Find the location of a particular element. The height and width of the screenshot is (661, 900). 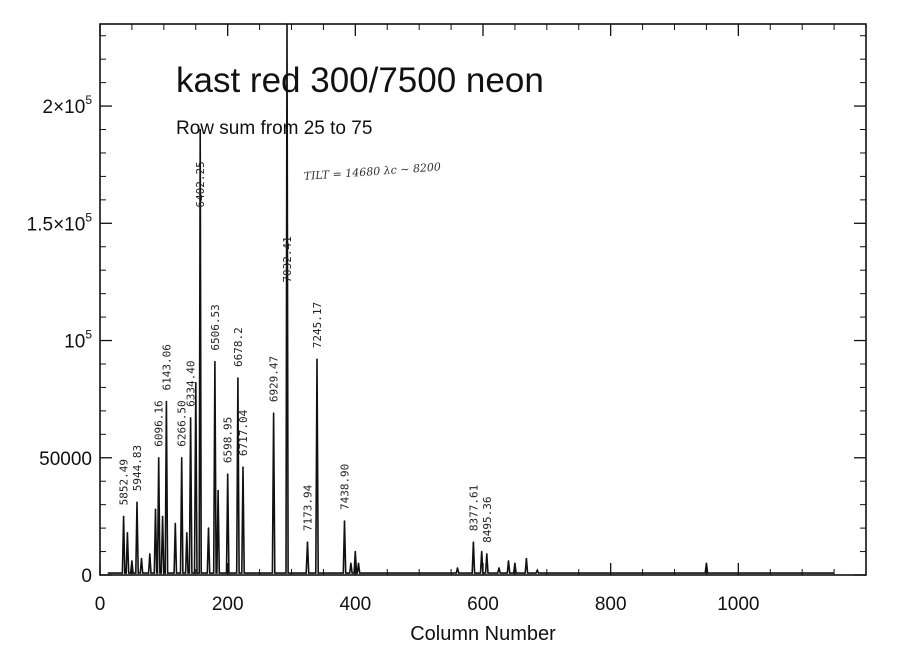

peak-wavelength-label: 7173.94 is located at coordinates (307, 507).